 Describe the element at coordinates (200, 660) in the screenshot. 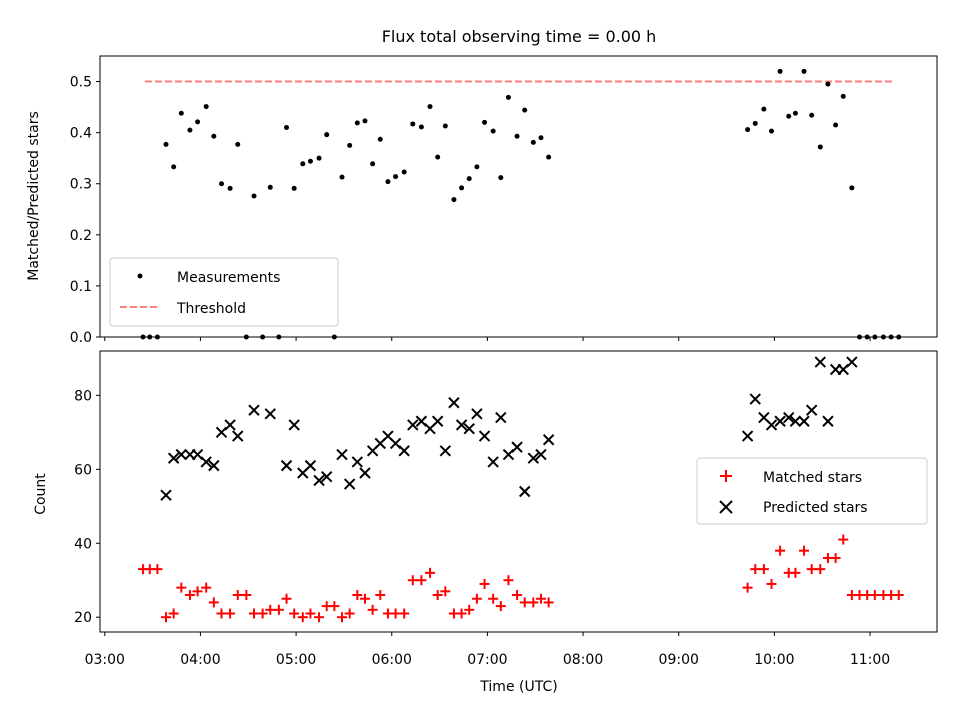

I see `x-tick-label: 04:00` at that location.